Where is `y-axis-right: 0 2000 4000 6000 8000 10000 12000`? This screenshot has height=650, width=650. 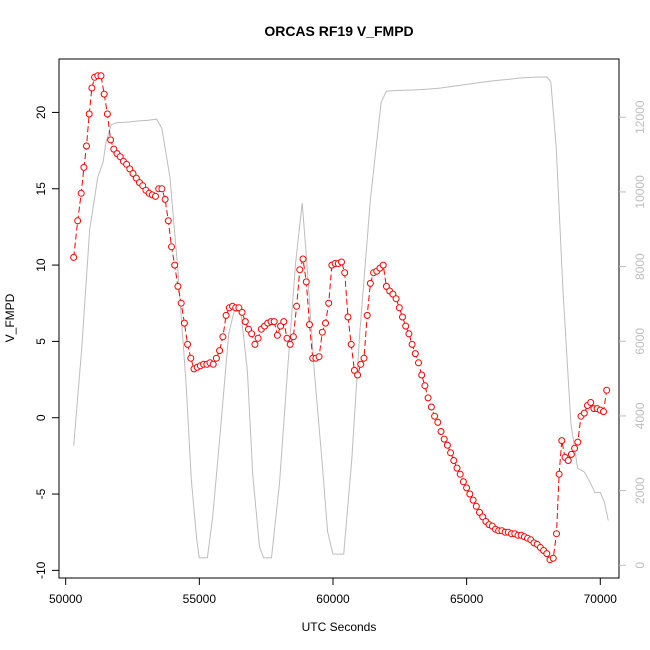 y-axis-right: 0 2000 4000 6000 8000 10000 12000 is located at coordinates (633, 334).